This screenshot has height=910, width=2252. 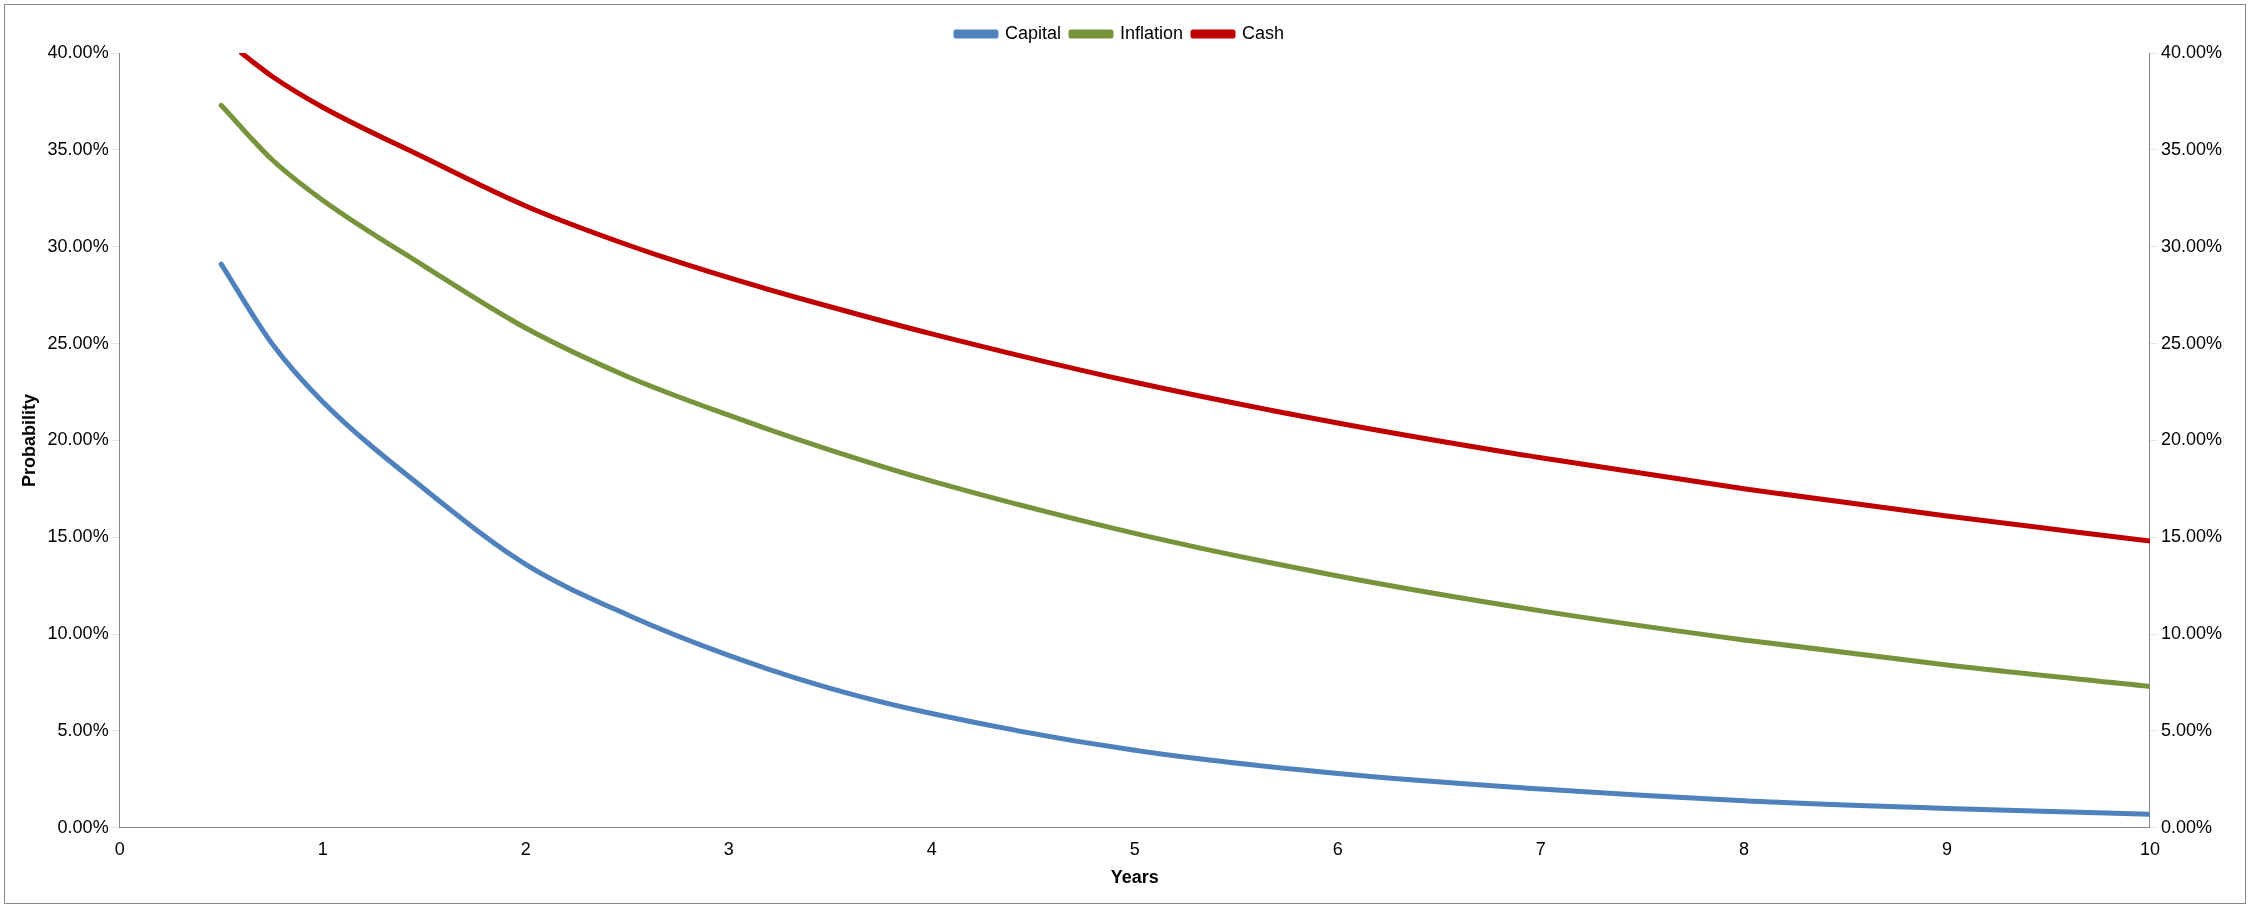 I want to click on legend-label: Cash, so click(x=1263, y=32).